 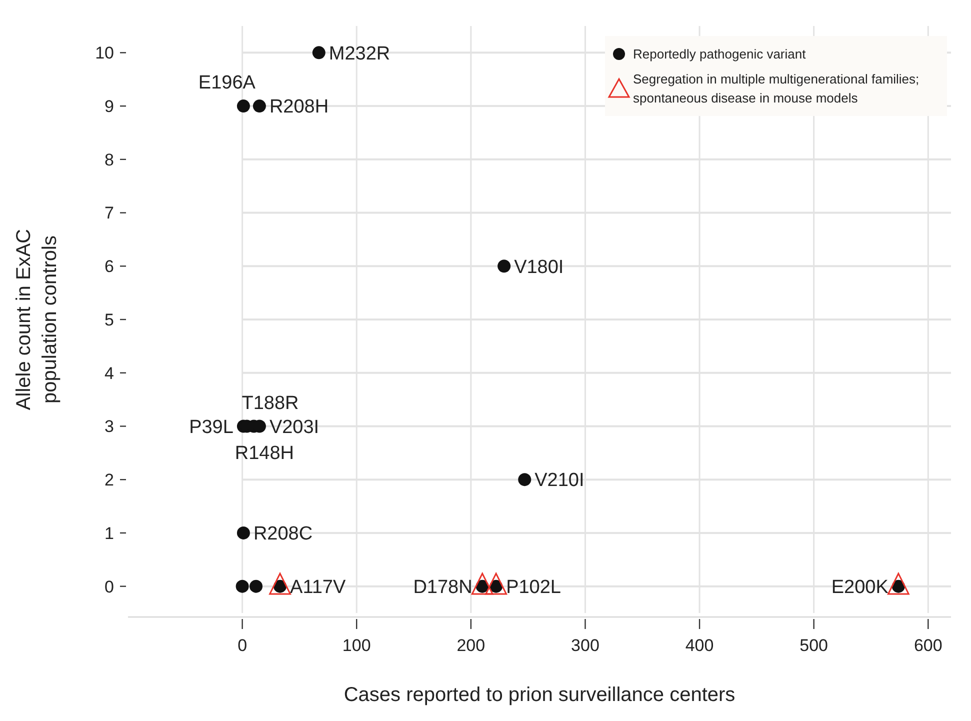 What do you see at coordinates (814, 645) in the screenshot?
I see `x-tick-label: 500` at bounding box center [814, 645].